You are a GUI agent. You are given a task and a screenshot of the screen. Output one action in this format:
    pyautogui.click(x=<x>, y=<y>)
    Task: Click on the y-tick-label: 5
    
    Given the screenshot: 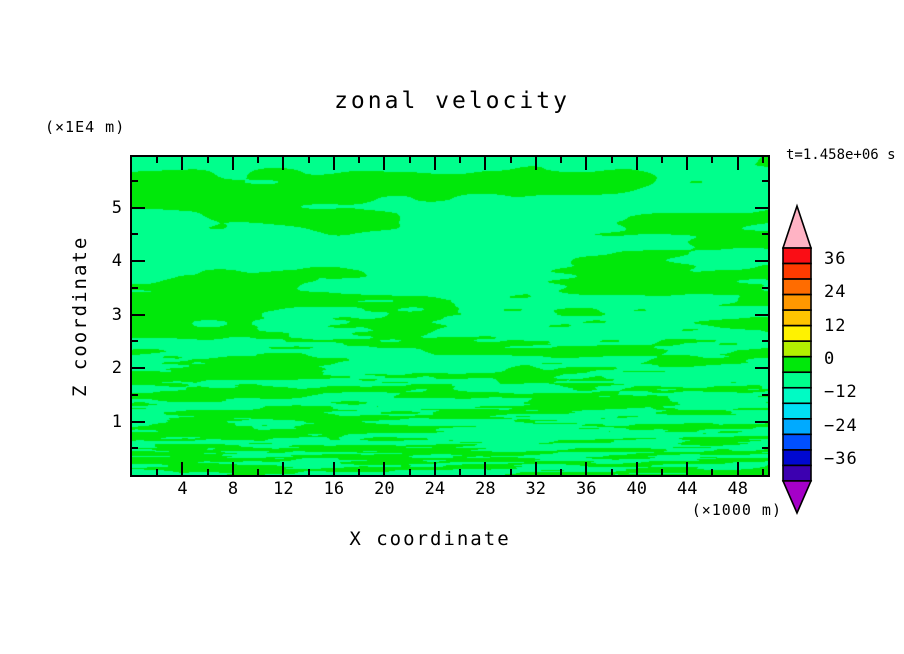 What is the action you would take?
    pyautogui.click(x=116, y=207)
    